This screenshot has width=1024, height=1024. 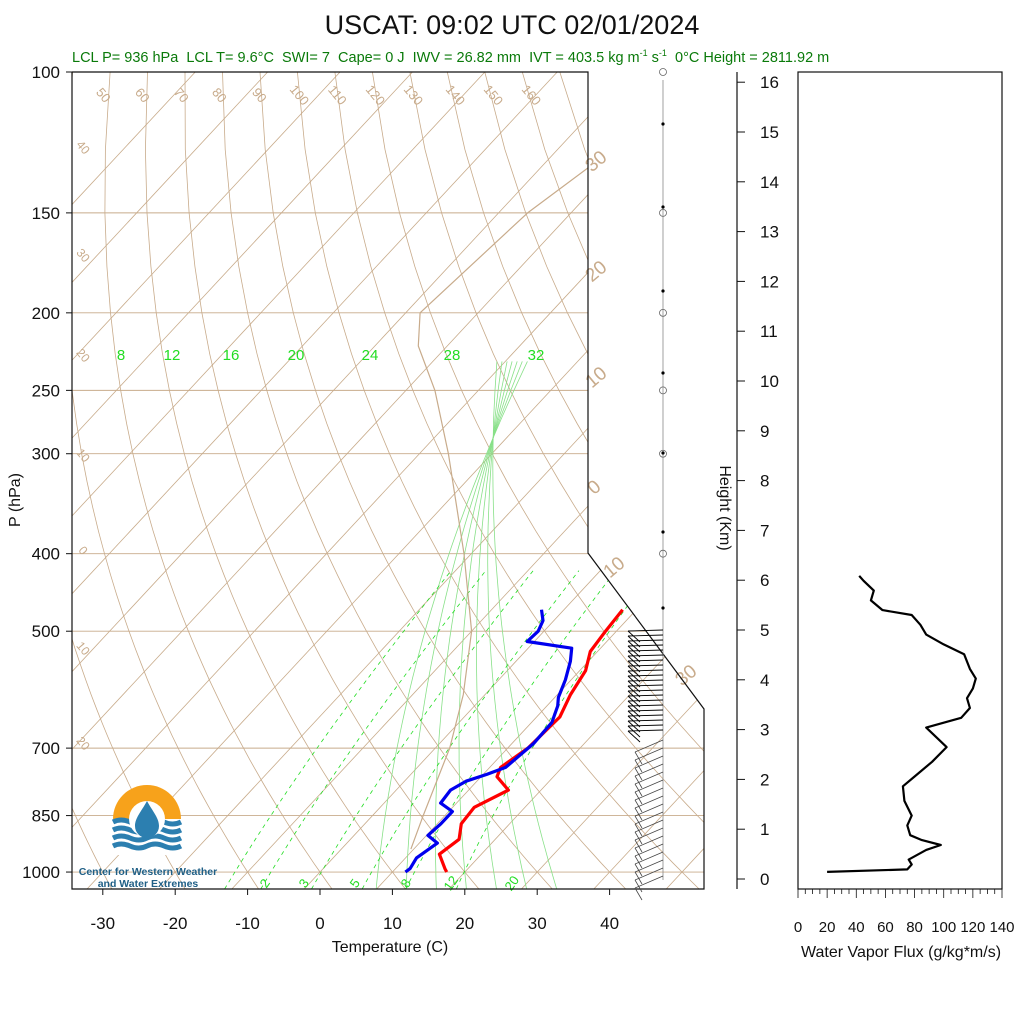 What do you see at coordinates (46, 554) in the screenshot?
I see `pressure-tick-label: 400` at bounding box center [46, 554].